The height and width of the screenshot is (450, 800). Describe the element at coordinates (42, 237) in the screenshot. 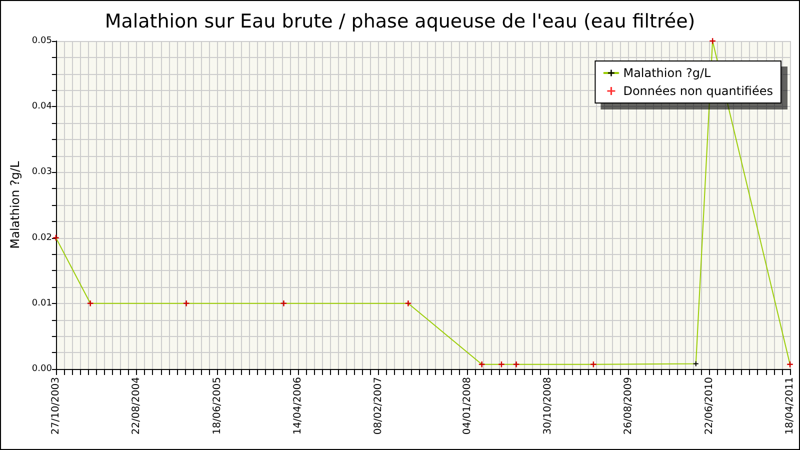

I see `y-tick-label: 0.02` at that location.